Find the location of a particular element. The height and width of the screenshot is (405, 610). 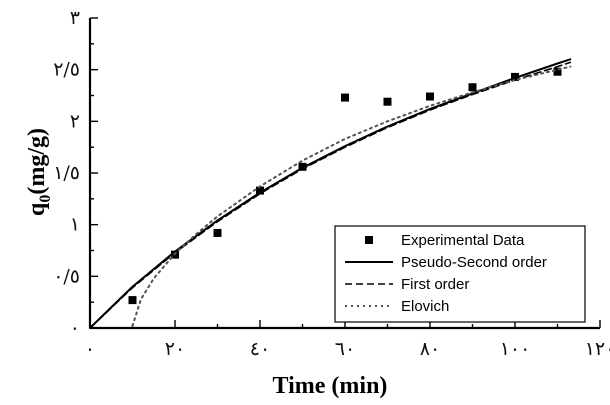

y-tick-label: ٢/٥ is located at coordinates (66, 70).